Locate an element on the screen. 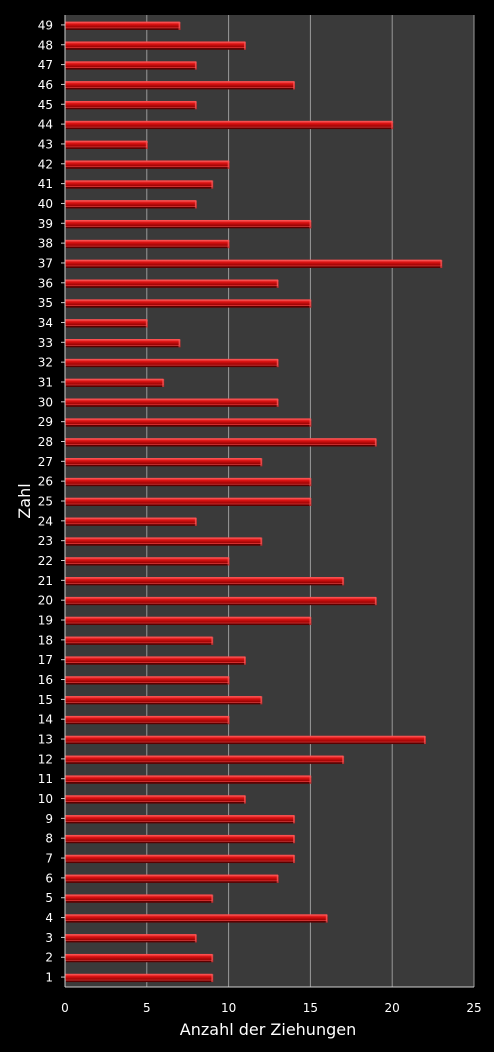 The height and width of the screenshot is (1052, 494). y-tick-label: 49 is located at coordinates (45, 25).